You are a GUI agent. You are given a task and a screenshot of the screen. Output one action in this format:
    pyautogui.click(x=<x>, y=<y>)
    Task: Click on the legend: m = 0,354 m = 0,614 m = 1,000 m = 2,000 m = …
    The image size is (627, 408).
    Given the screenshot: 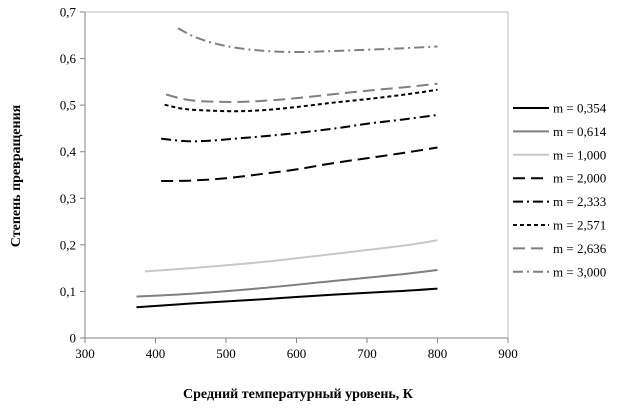 What is the action you would take?
    pyautogui.click(x=560, y=190)
    